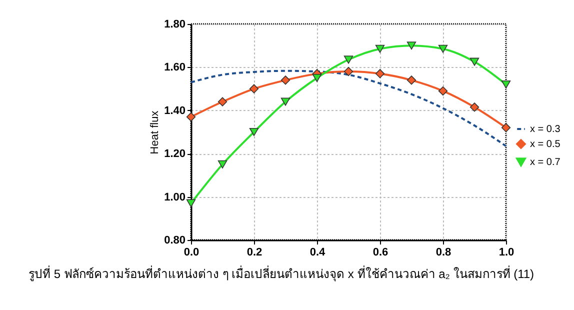  I want to click on x-tick-label: 0.0, so click(192, 252).